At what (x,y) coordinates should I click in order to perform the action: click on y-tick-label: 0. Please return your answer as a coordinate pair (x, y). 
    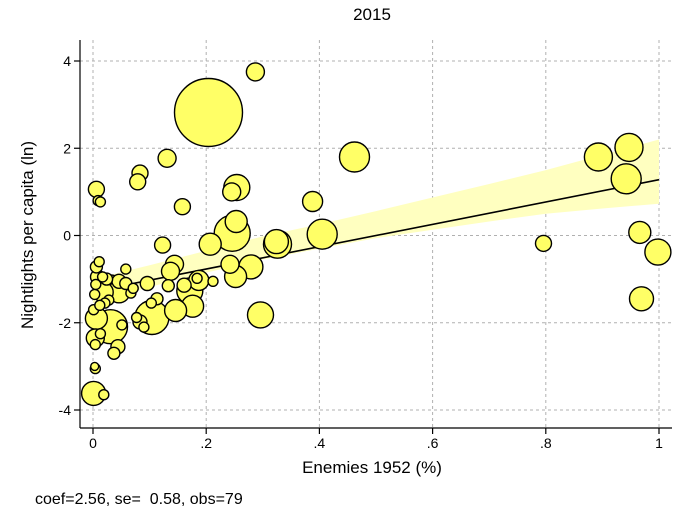
    Looking at the image, I should click on (67, 236).